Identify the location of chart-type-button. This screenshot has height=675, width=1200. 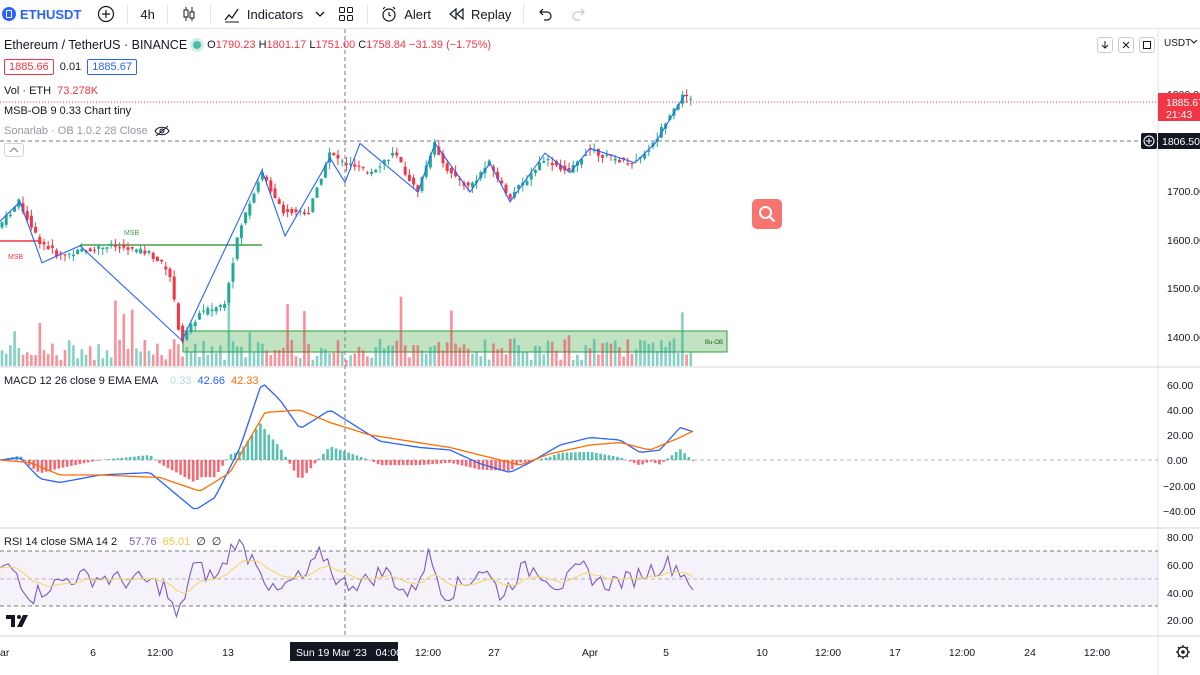
(189, 14).